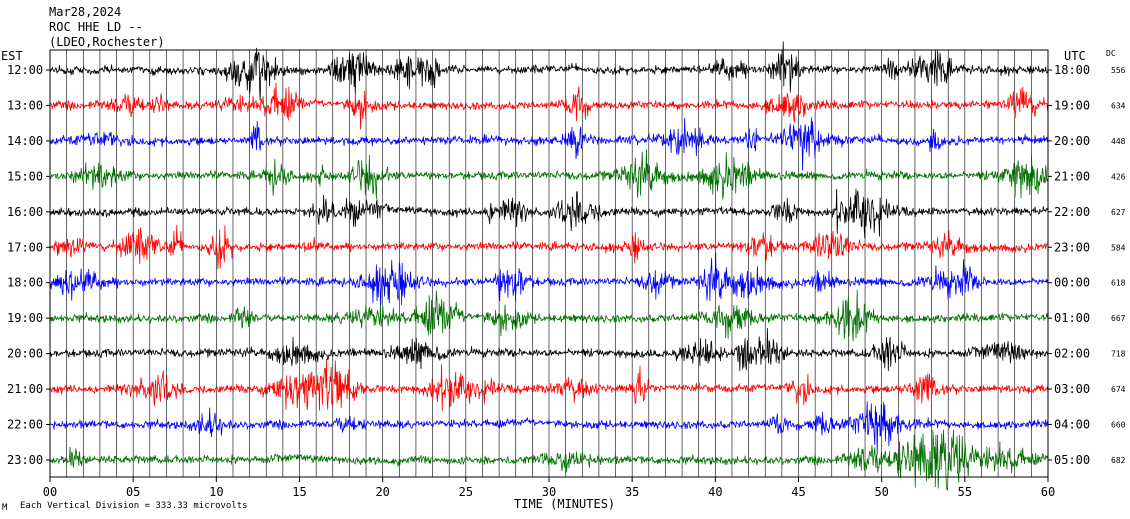 The image size is (1130, 519). I want to click on row-label-utc: 00:00, so click(1072, 283).